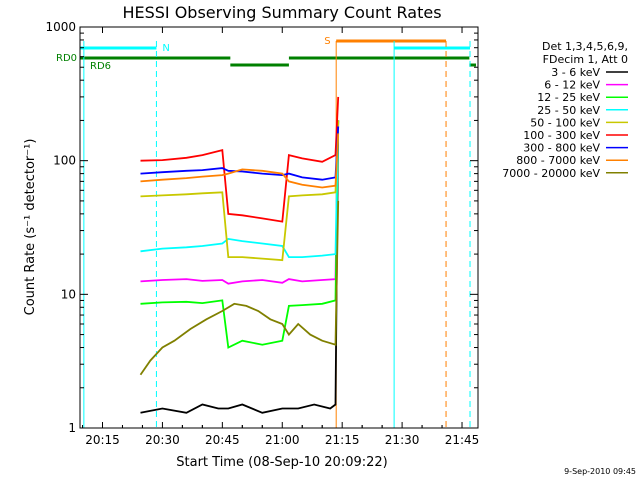  I want to click on flag-label-rd0: RD0, so click(66, 58).